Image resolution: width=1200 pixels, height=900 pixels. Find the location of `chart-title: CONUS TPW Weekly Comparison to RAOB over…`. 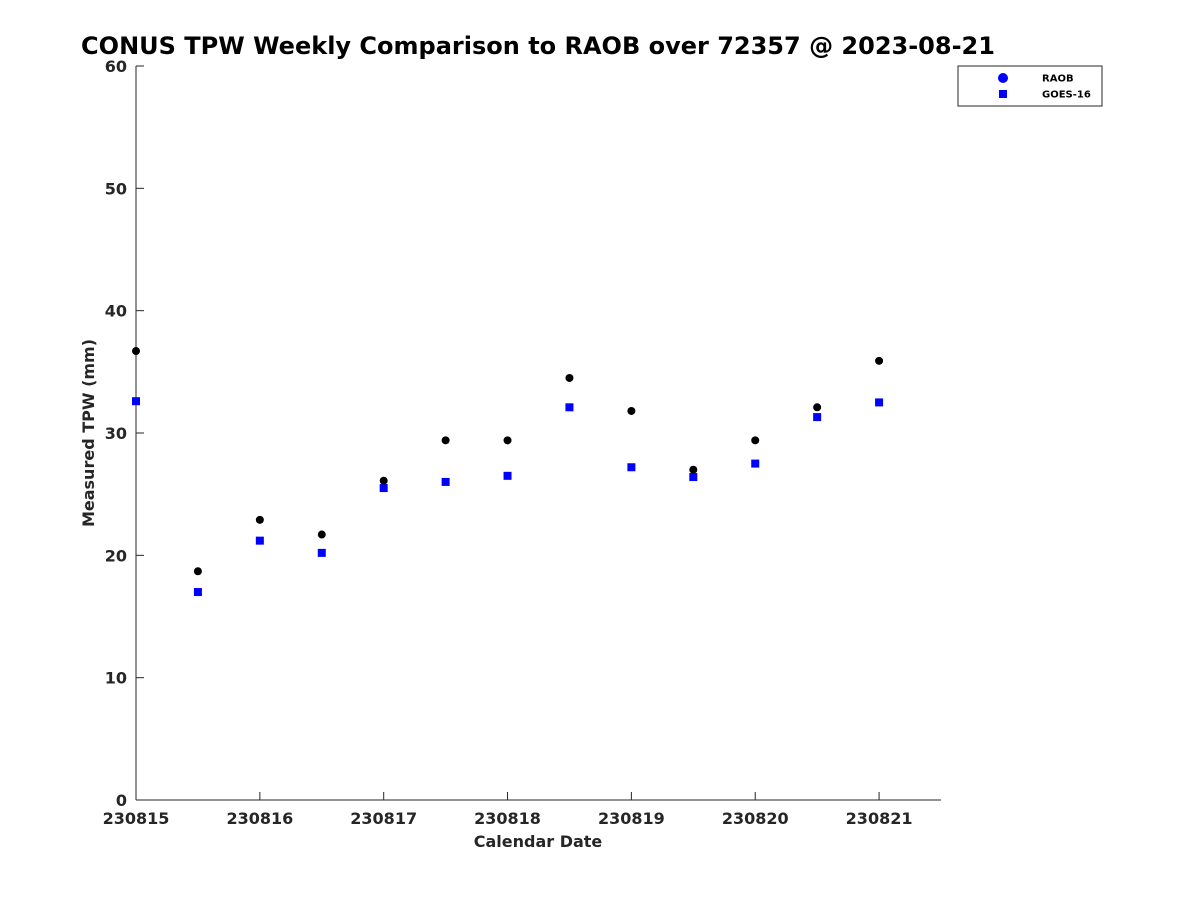

chart-title: CONUS TPW Weekly Comparison to RAOB over… is located at coordinates (538, 46).